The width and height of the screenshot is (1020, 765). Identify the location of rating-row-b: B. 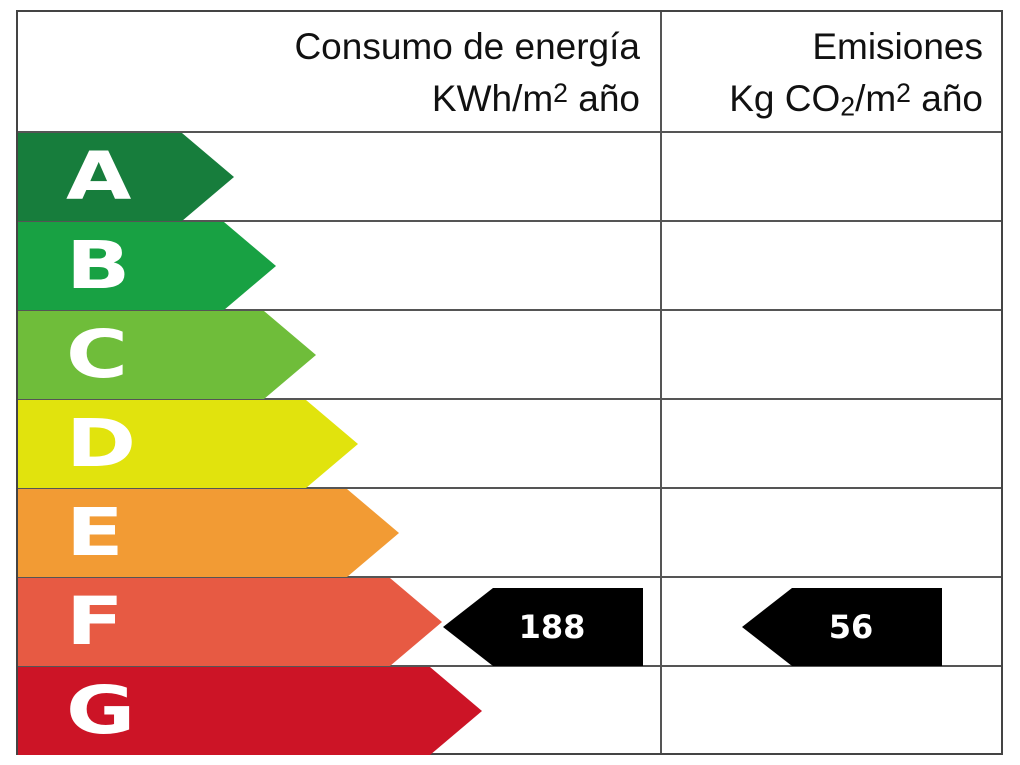
(509, 266).